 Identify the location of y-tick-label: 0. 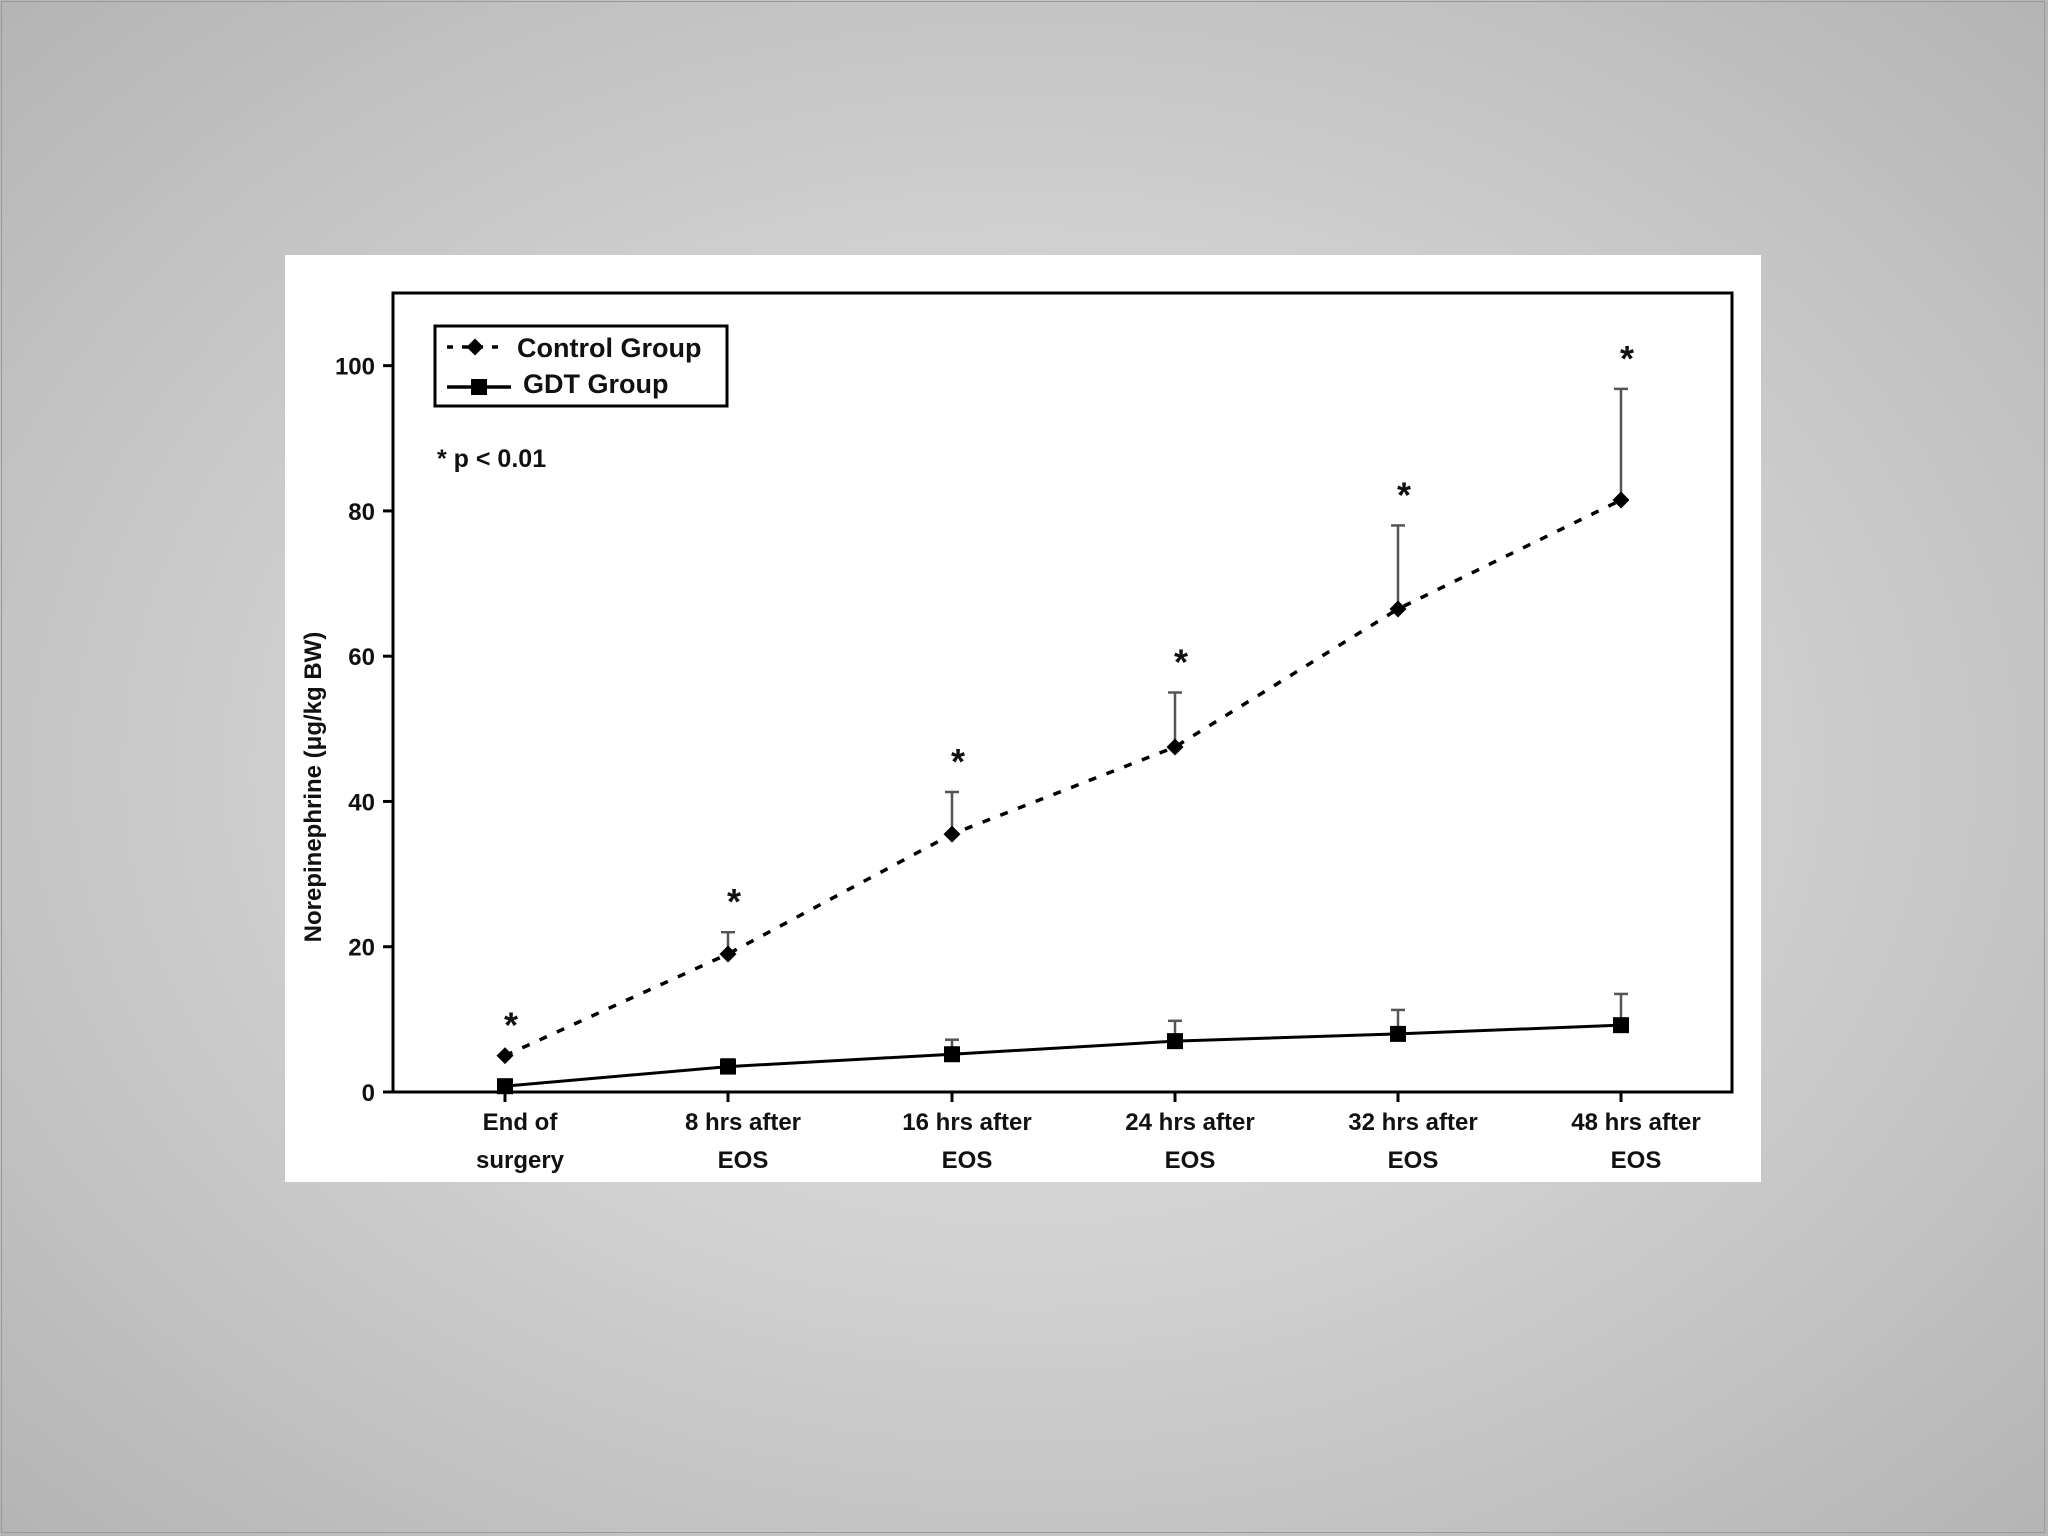
(368, 1093).